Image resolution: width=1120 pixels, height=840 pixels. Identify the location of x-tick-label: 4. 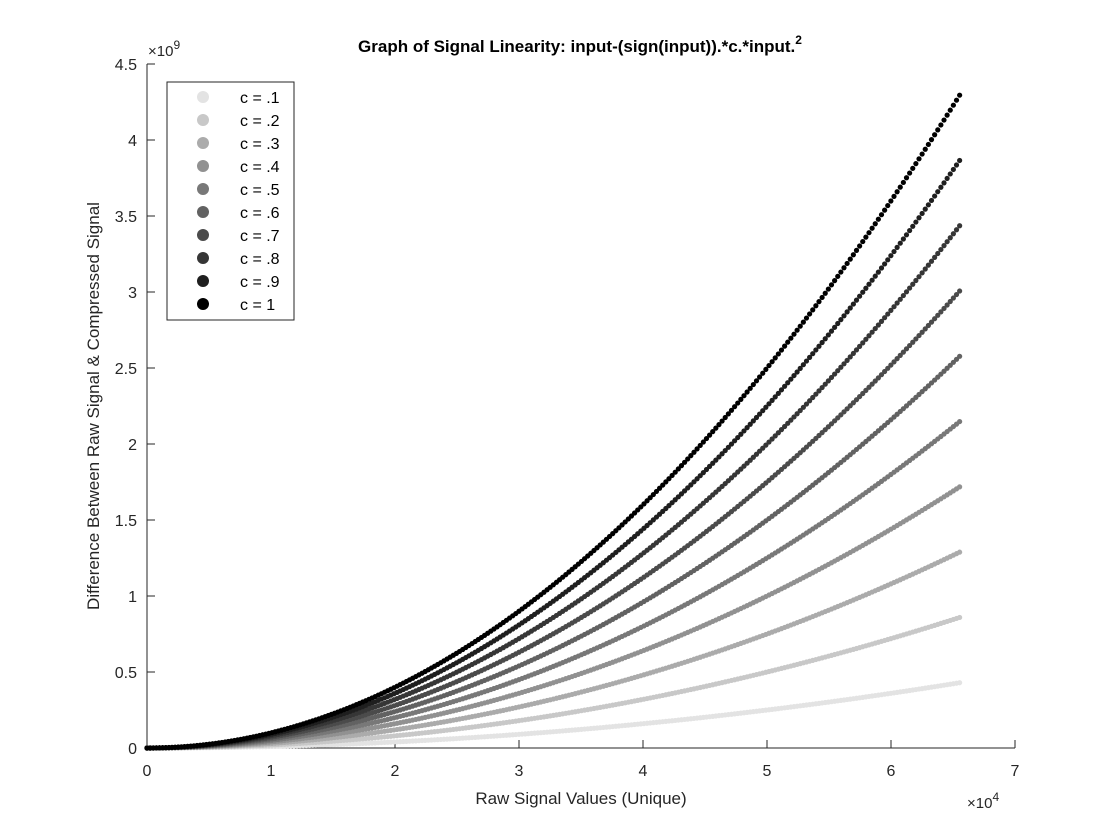
(643, 771).